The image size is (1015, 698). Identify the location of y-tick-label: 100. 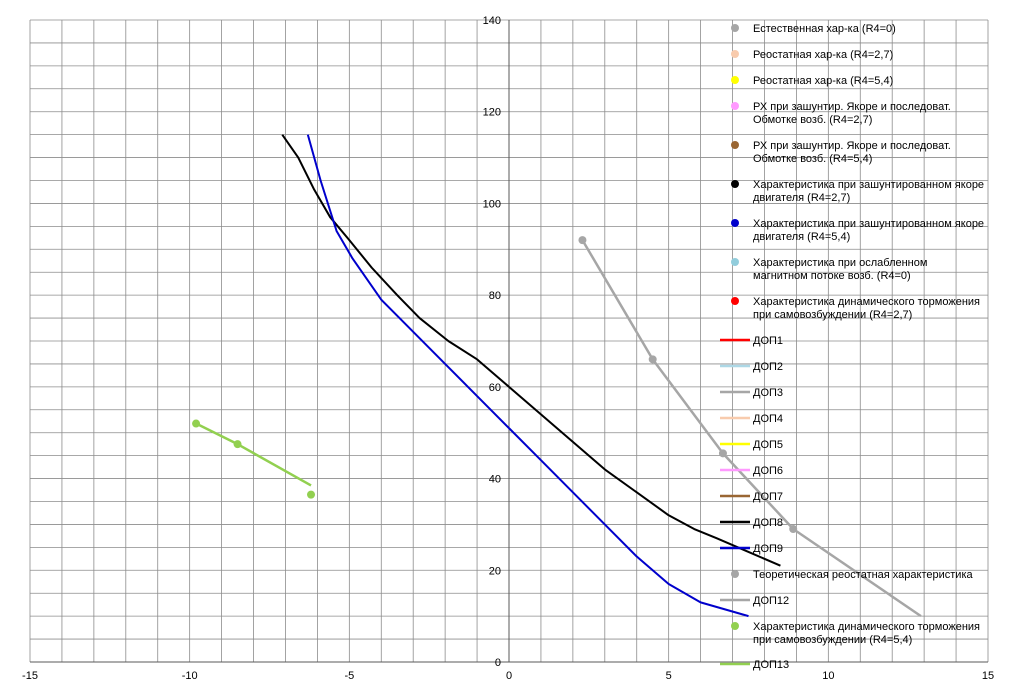
(492, 204).